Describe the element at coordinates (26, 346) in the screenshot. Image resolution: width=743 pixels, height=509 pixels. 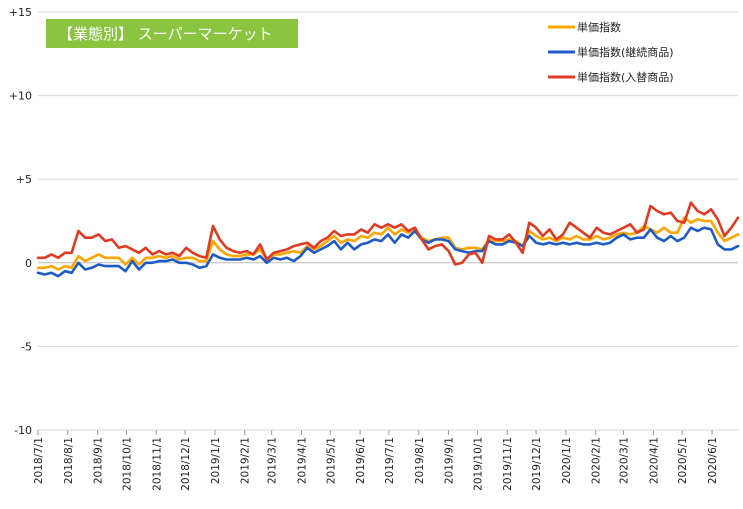
I see `y-tick-label: -5` at that location.